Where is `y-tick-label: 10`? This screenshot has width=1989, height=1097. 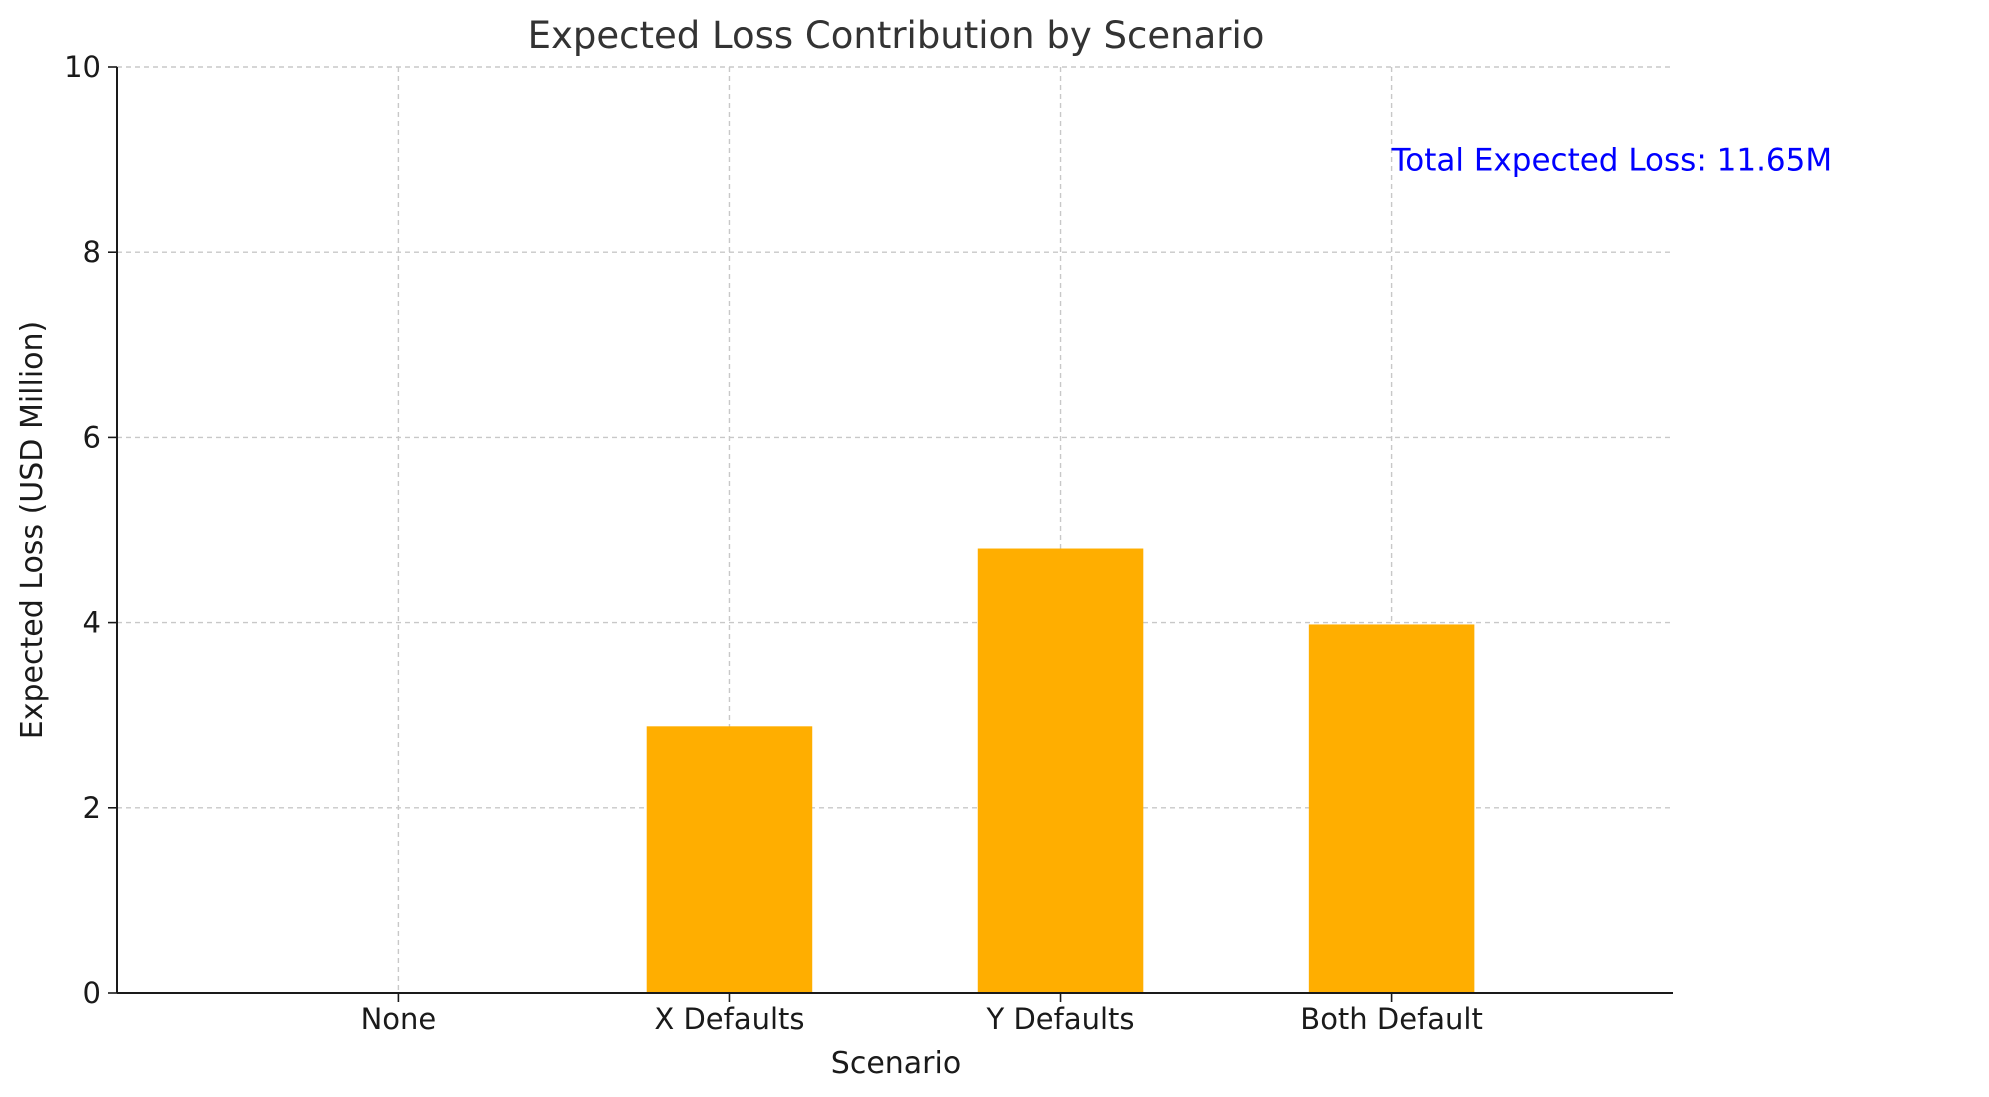 y-tick-label: 10 is located at coordinates (82, 67).